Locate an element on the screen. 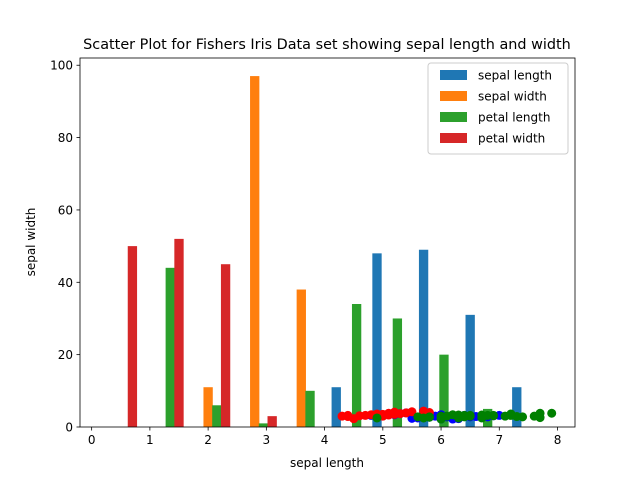  legend-label-1: sepal width is located at coordinates (512, 97).